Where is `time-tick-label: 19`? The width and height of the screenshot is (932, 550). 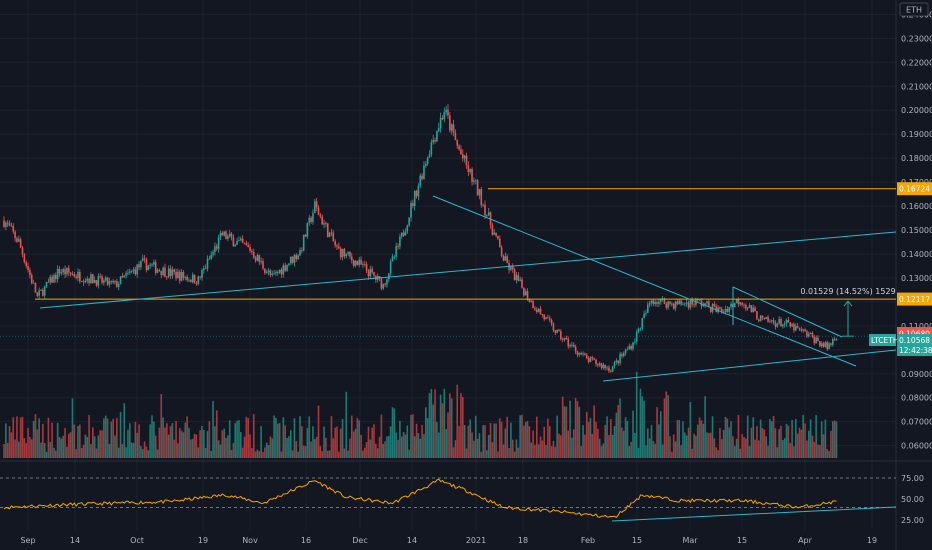 time-tick-label: 19 is located at coordinates (872, 540).